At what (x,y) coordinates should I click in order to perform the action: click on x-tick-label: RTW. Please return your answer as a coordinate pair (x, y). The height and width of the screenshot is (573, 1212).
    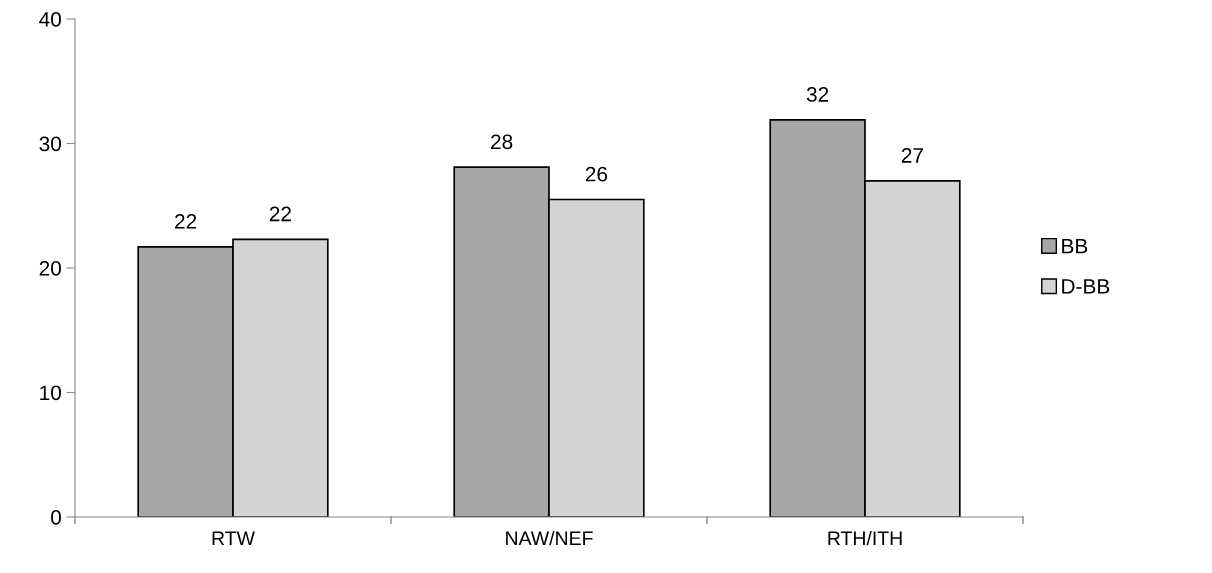
    Looking at the image, I should click on (233, 538).